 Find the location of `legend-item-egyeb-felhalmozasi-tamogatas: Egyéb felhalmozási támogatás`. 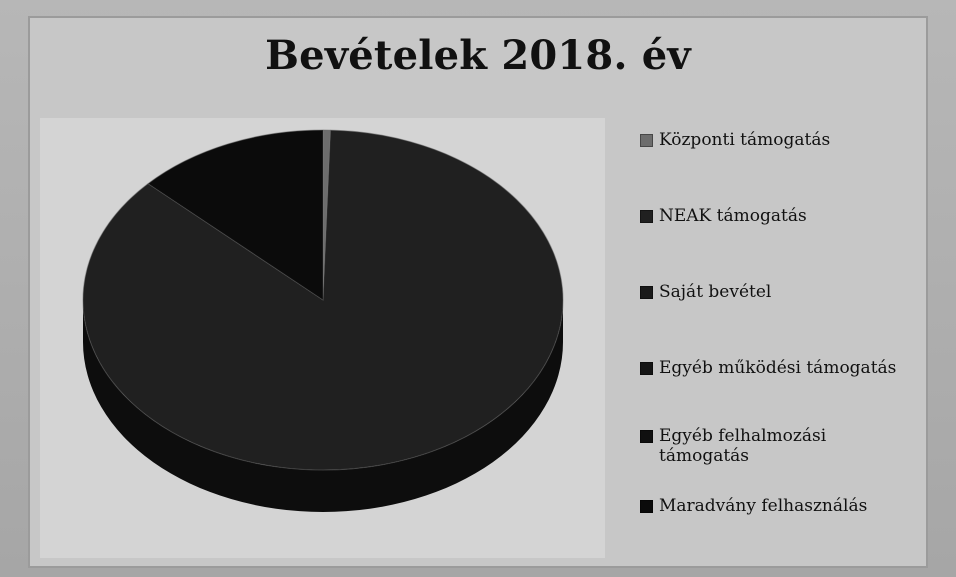

legend-item-egyeb-felhalmozasi-tamogatas: Egyéb felhalmozási támogatás is located at coordinates (733, 446).